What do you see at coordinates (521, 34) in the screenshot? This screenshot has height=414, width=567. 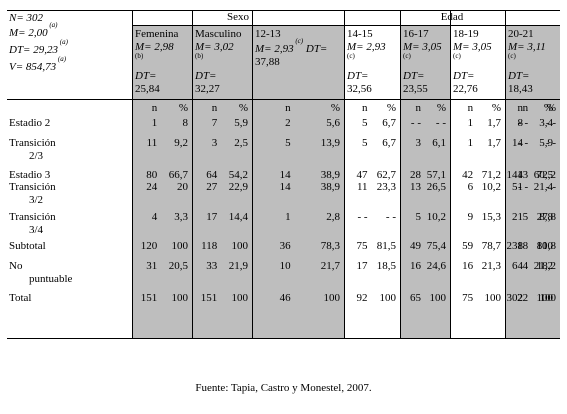 I see `column-name: 20-21` at bounding box center [521, 34].